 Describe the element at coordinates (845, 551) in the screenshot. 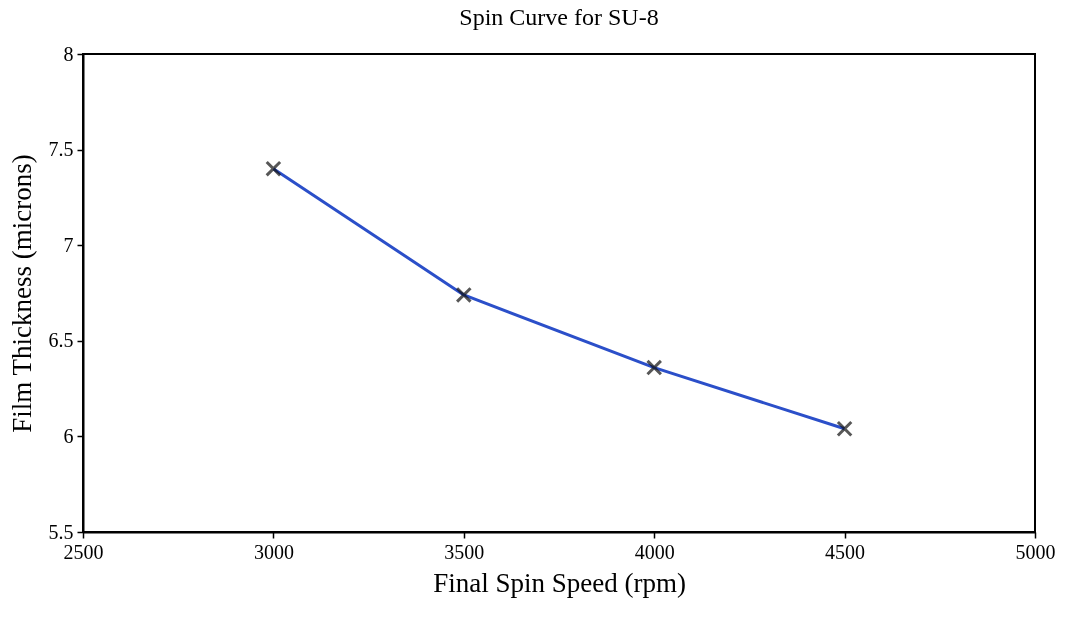

I see `x-tick-label: 4500` at that location.